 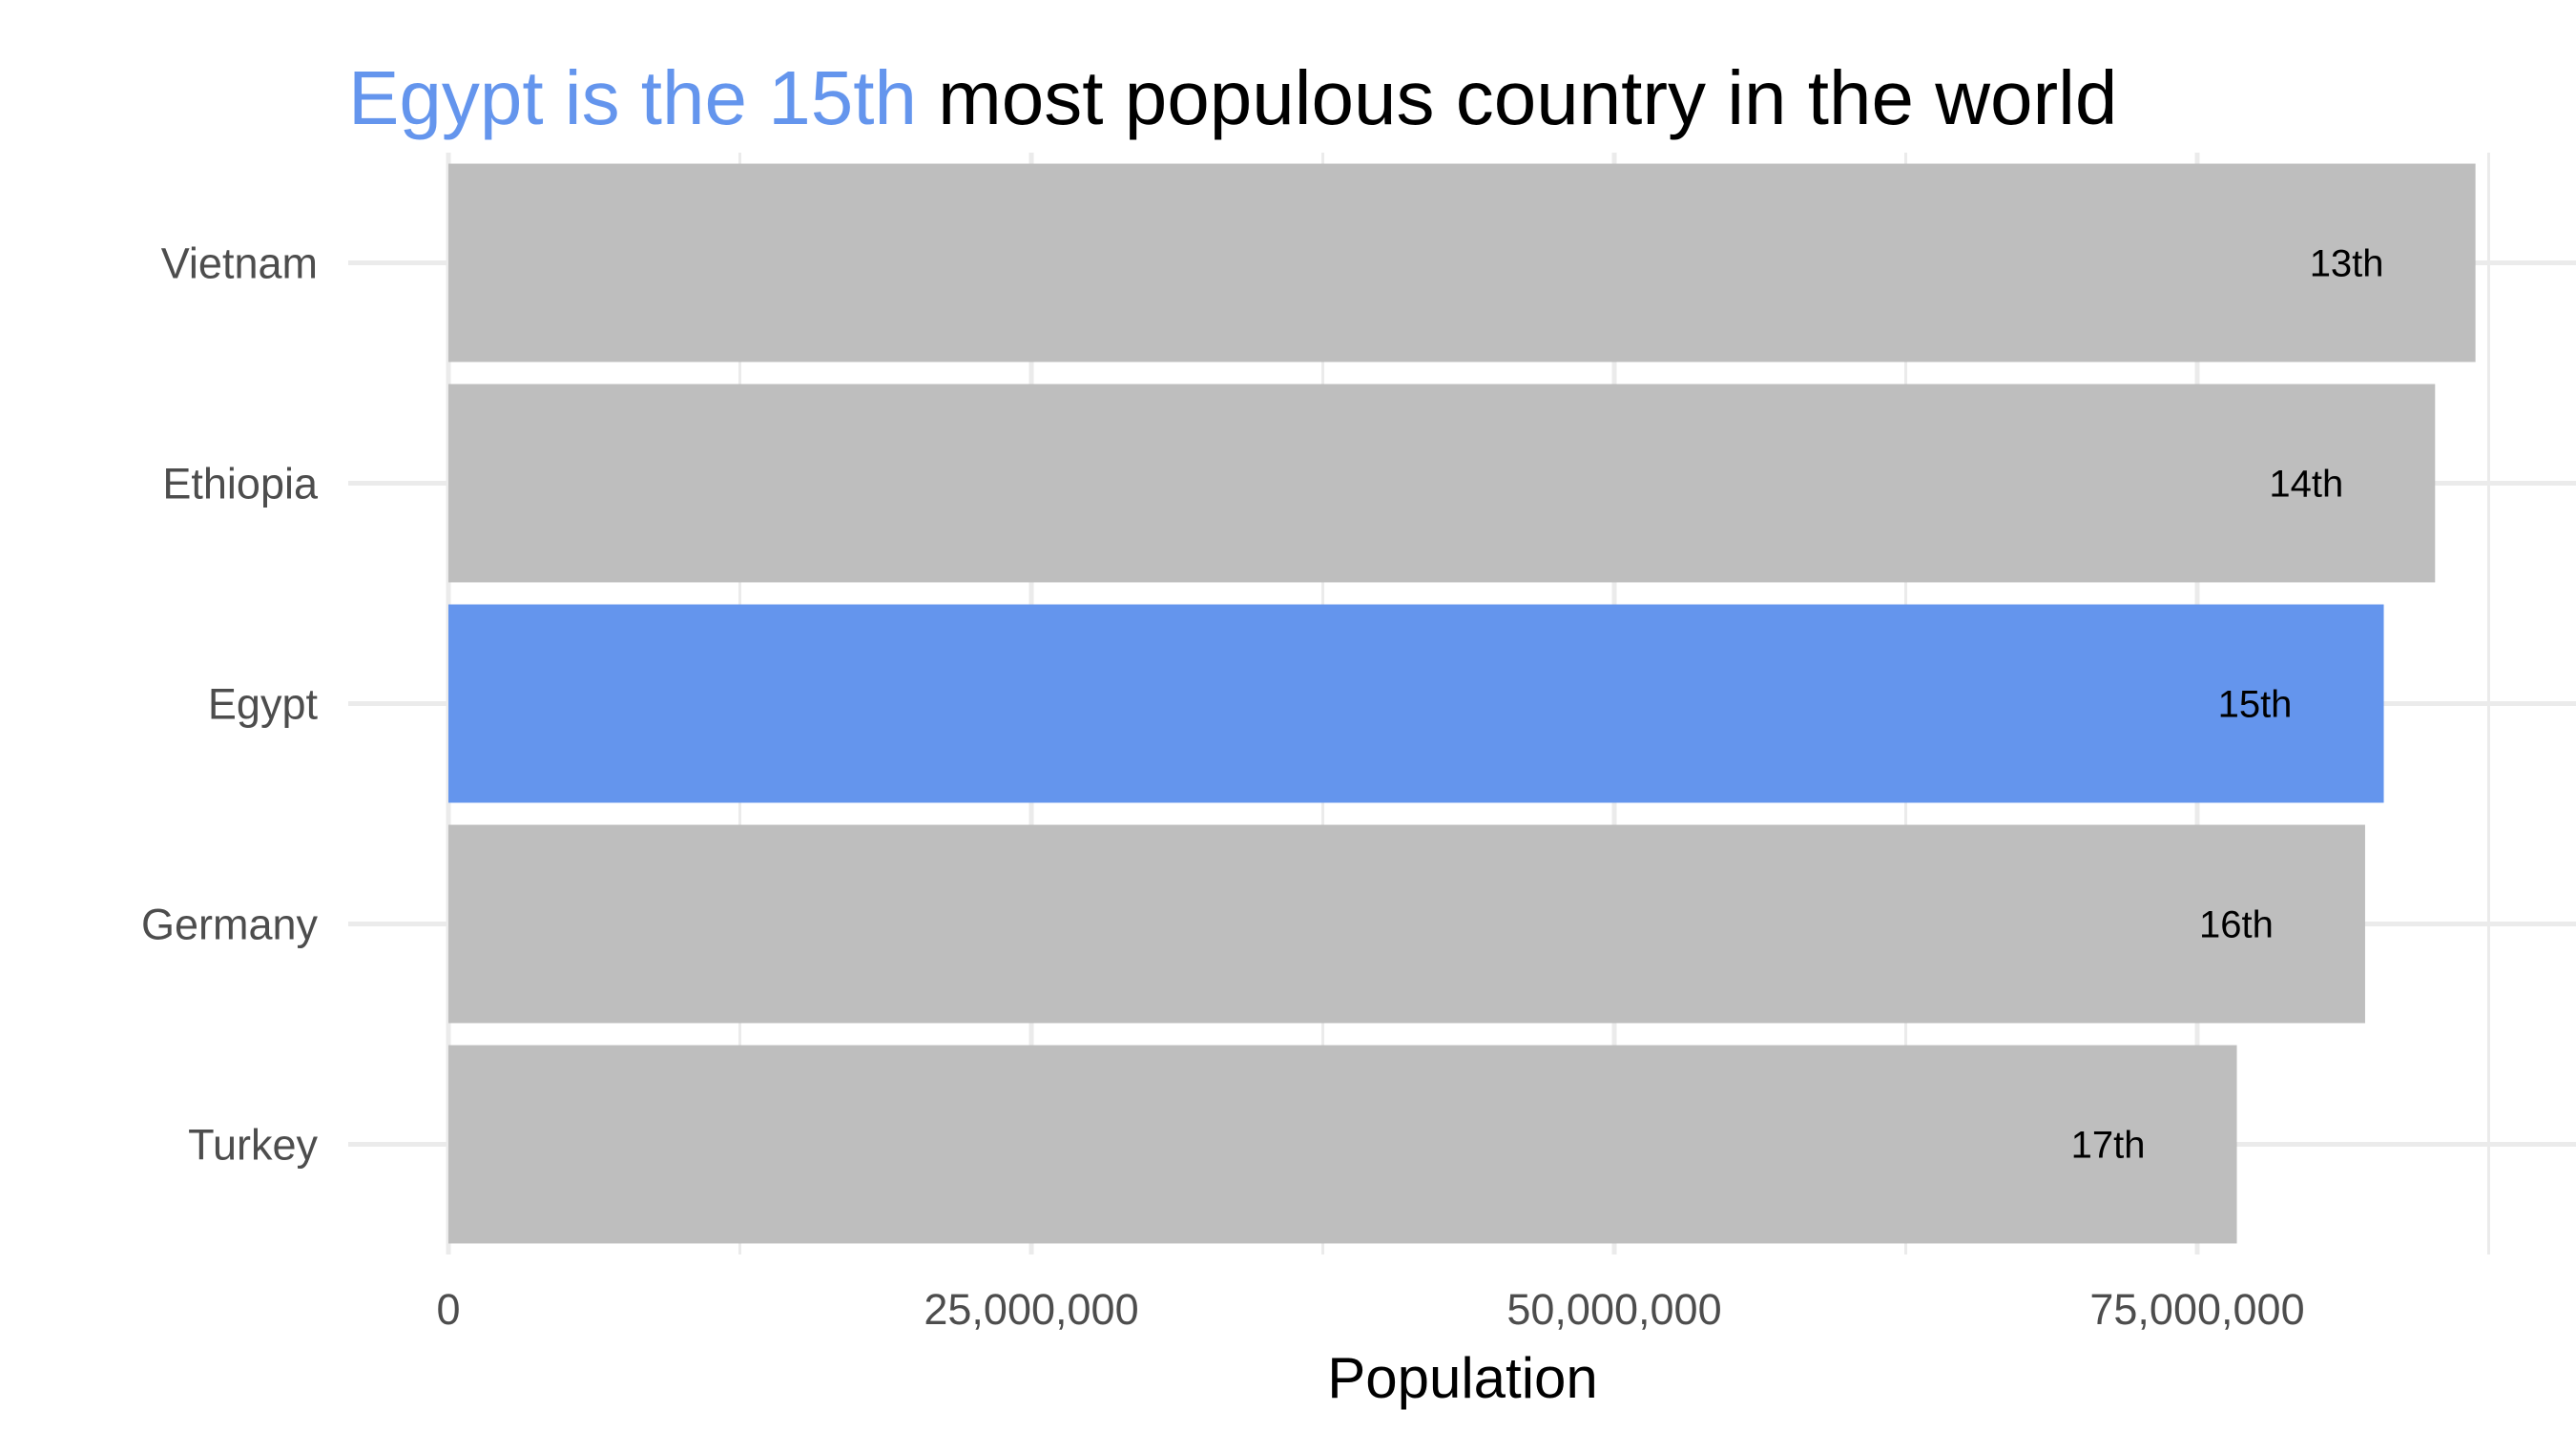 What do you see at coordinates (240, 484) in the screenshot?
I see `y-tick-label-ethiopia: Ethiopia` at bounding box center [240, 484].